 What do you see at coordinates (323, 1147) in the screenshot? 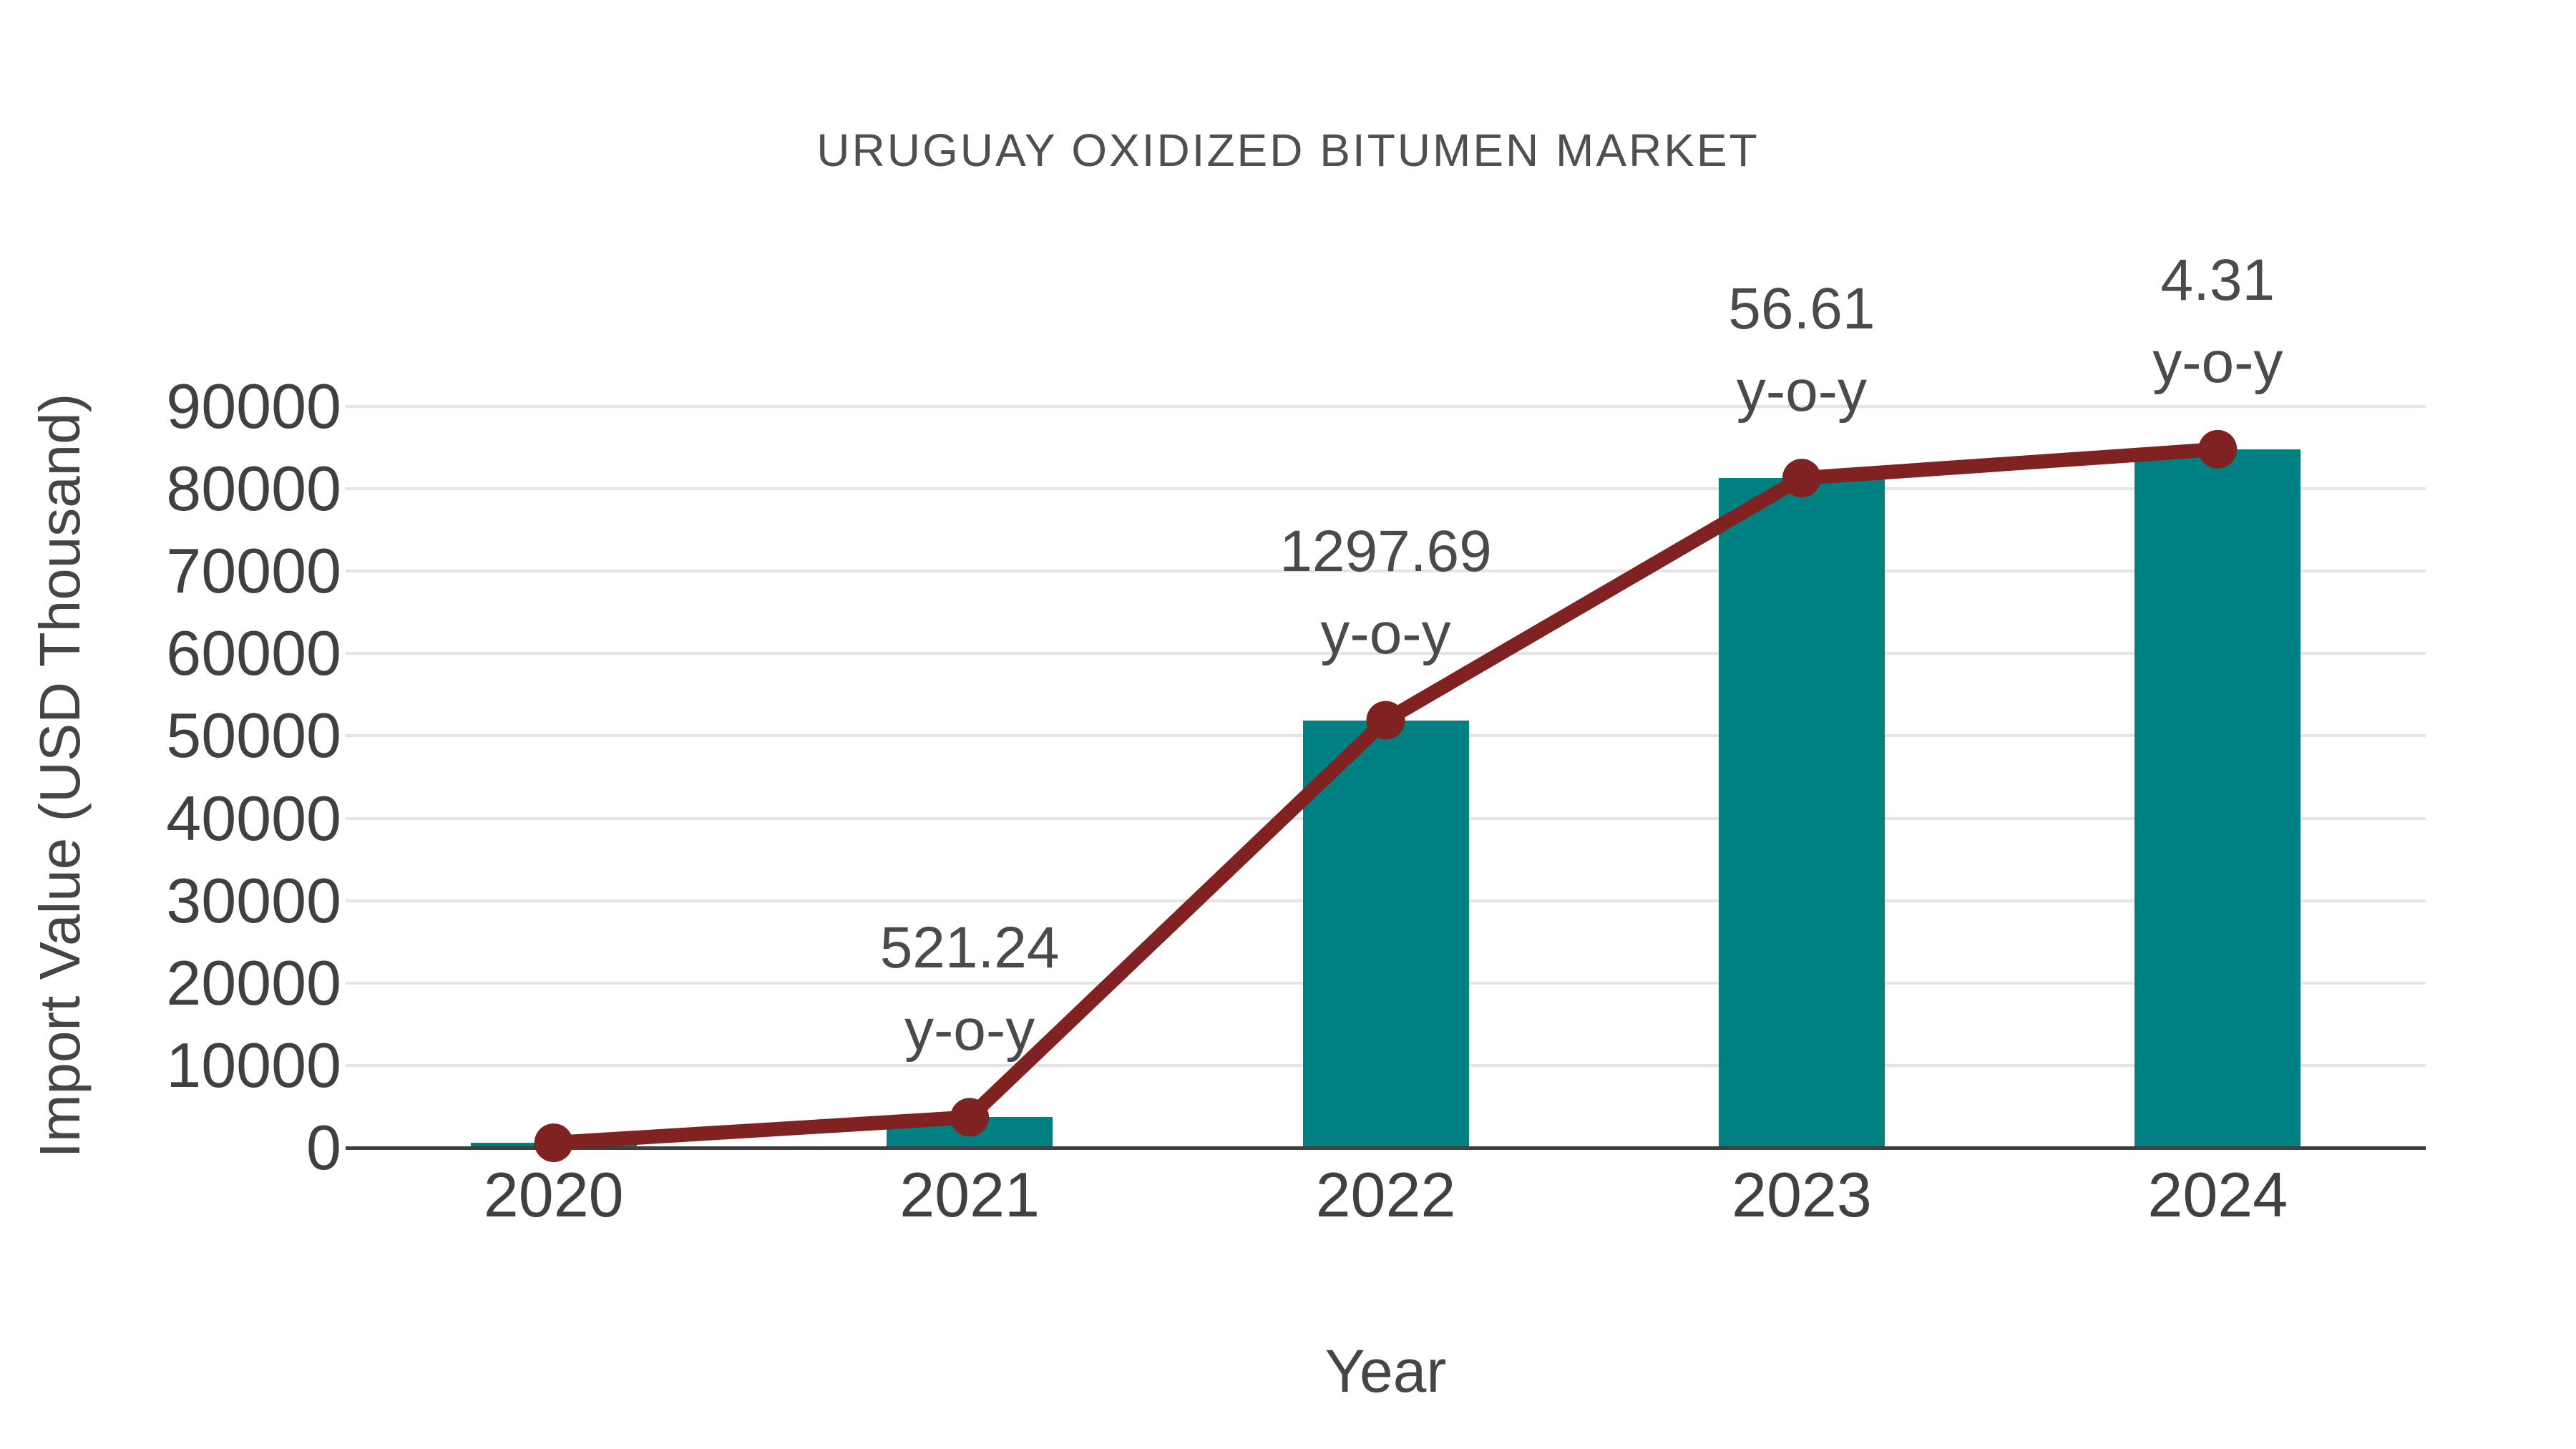
I see `y-tick-label-0: 0` at bounding box center [323, 1147].